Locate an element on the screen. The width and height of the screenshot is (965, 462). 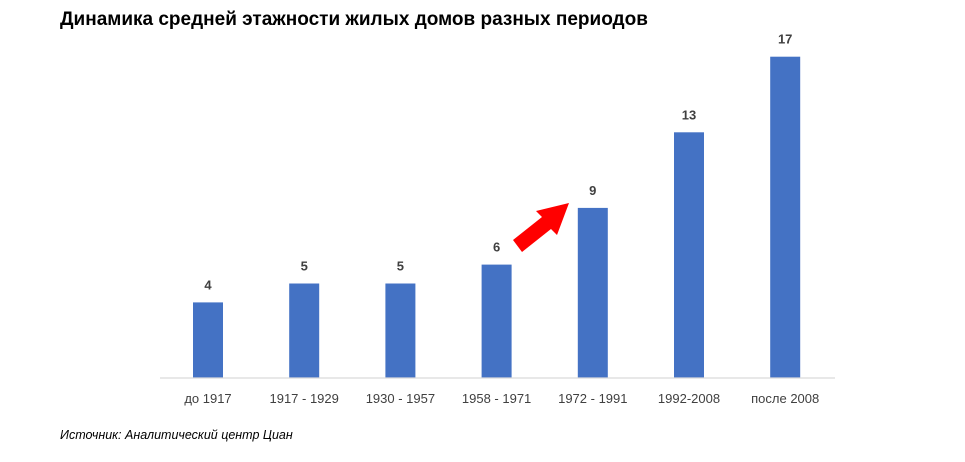
data-label-7: 17 is located at coordinates (785, 39).